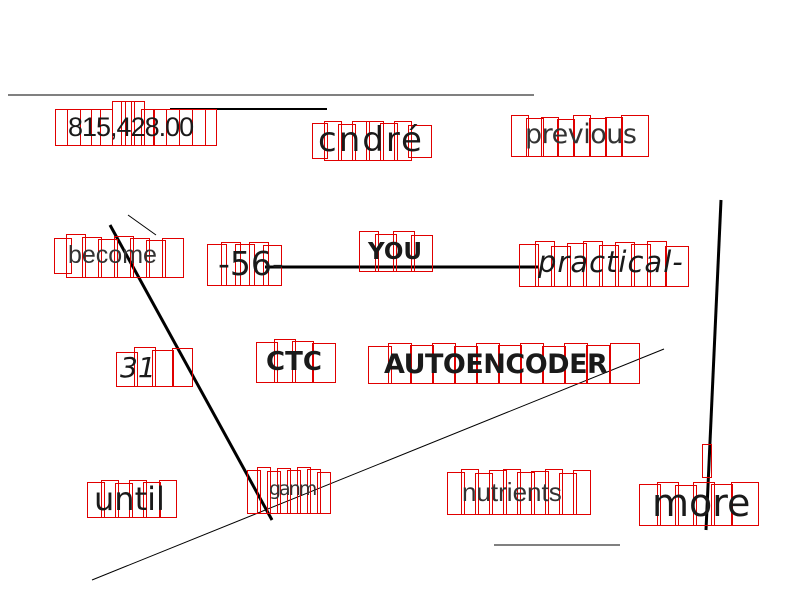  What do you see at coordinates (112, 255) in the screenshot?
I see `word-label: become` at bounding box center [112, 255].